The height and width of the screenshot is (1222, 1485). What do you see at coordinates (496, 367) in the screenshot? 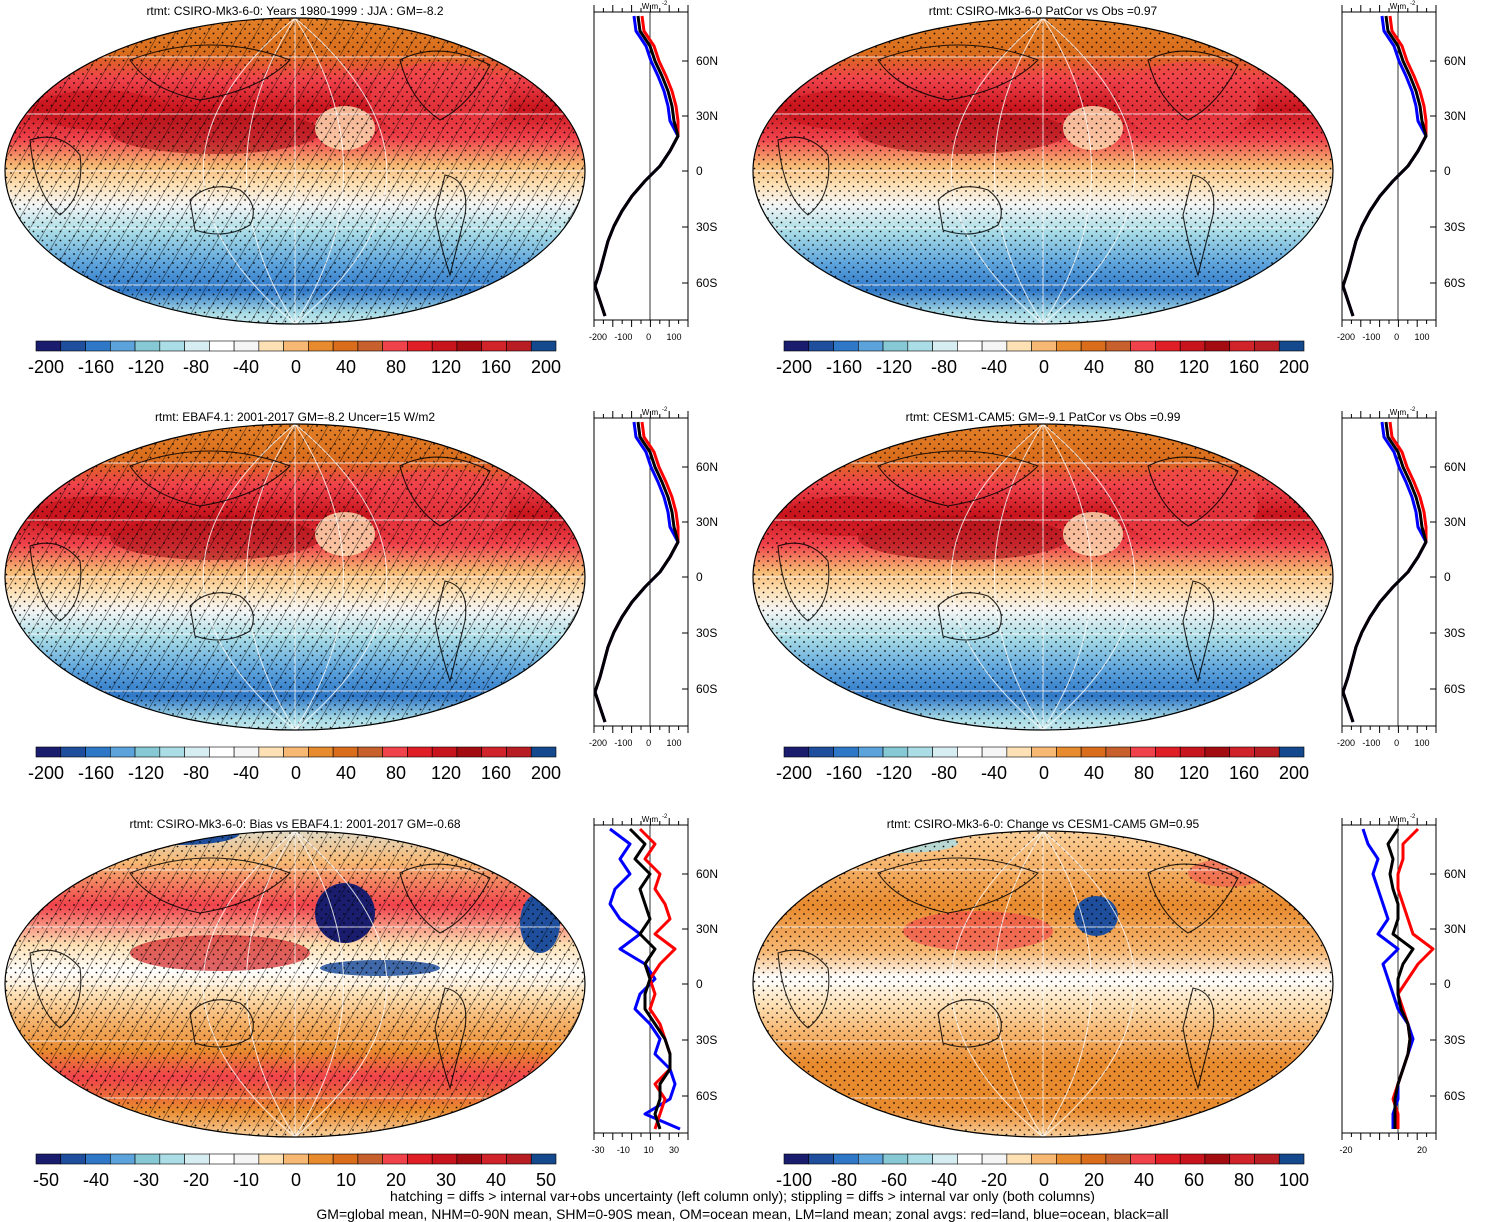
I see `colorbar-label: 160` at bounding box center [496, 367].